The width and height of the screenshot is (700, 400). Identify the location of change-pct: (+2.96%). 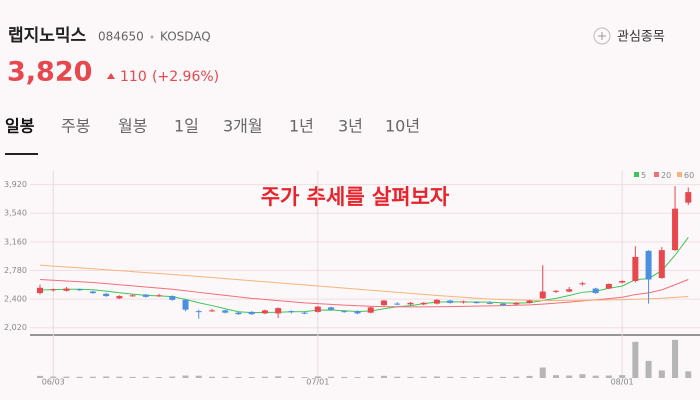
(185, 77).